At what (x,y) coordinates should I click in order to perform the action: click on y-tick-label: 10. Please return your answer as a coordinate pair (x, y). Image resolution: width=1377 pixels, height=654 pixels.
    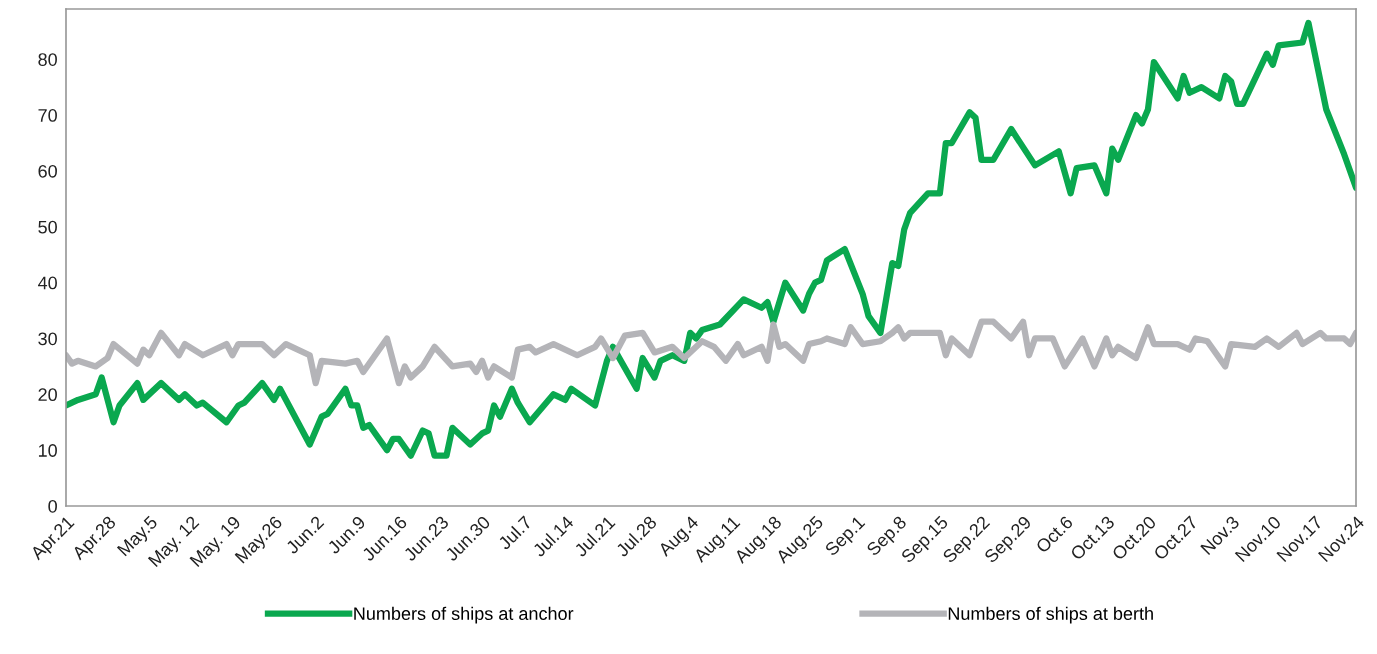
    Looking at the image, I should click on (47, 450).